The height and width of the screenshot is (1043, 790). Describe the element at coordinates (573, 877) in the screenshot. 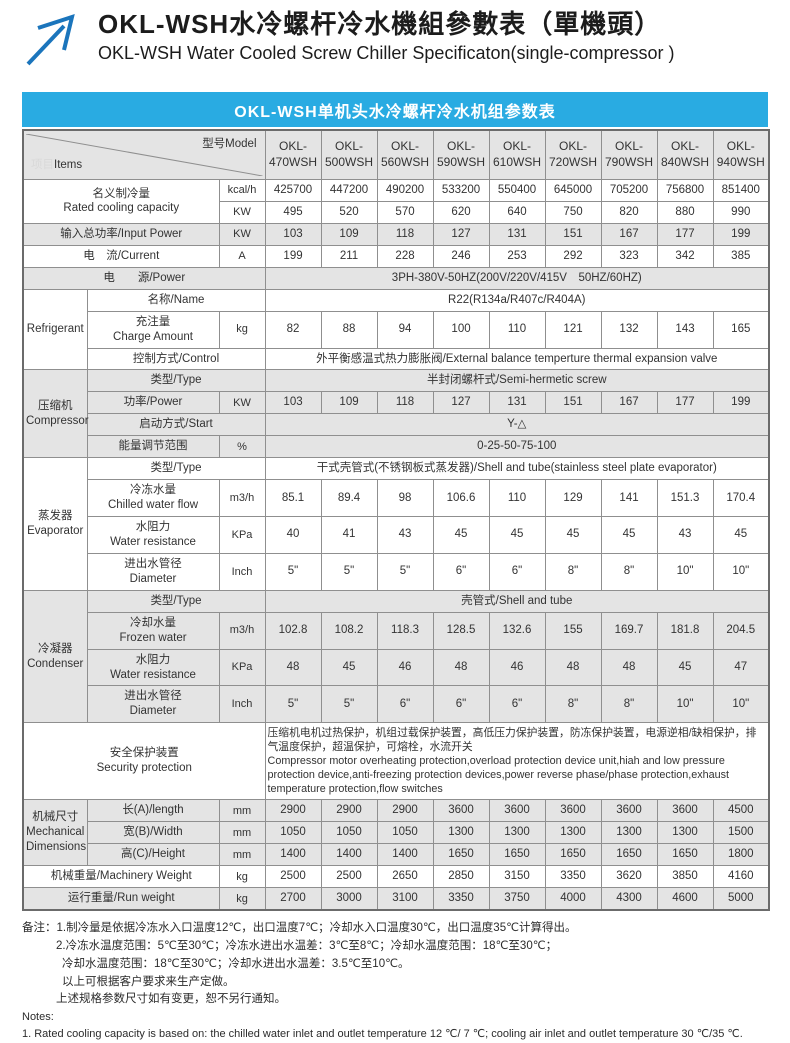

I see `value-cell: 3350` at that location.